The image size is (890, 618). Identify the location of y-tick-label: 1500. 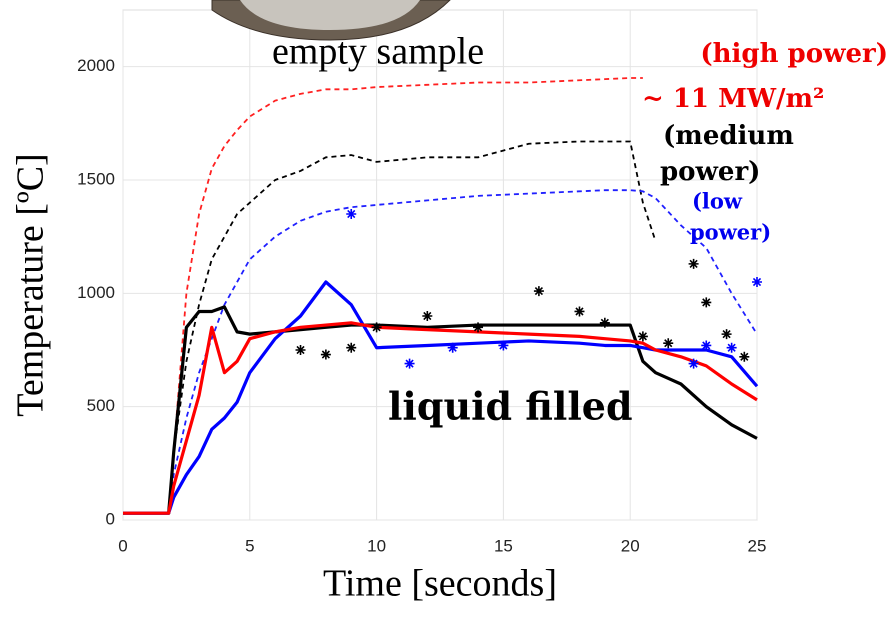
(96, 178).